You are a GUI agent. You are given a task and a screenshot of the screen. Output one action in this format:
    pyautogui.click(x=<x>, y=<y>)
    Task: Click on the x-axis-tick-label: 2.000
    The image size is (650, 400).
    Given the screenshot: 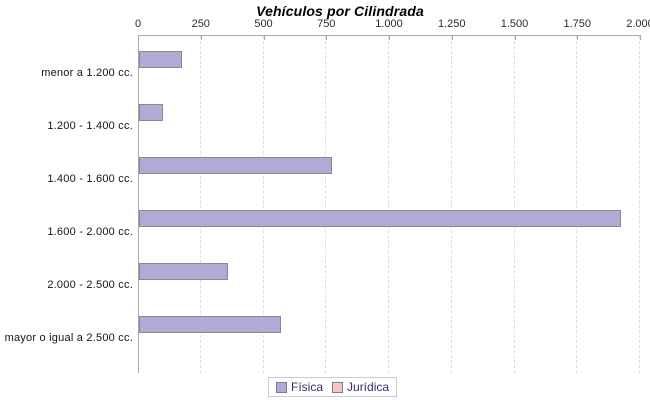 What is the action you would take?
    pyautogui.click(x=638, y=24)
    